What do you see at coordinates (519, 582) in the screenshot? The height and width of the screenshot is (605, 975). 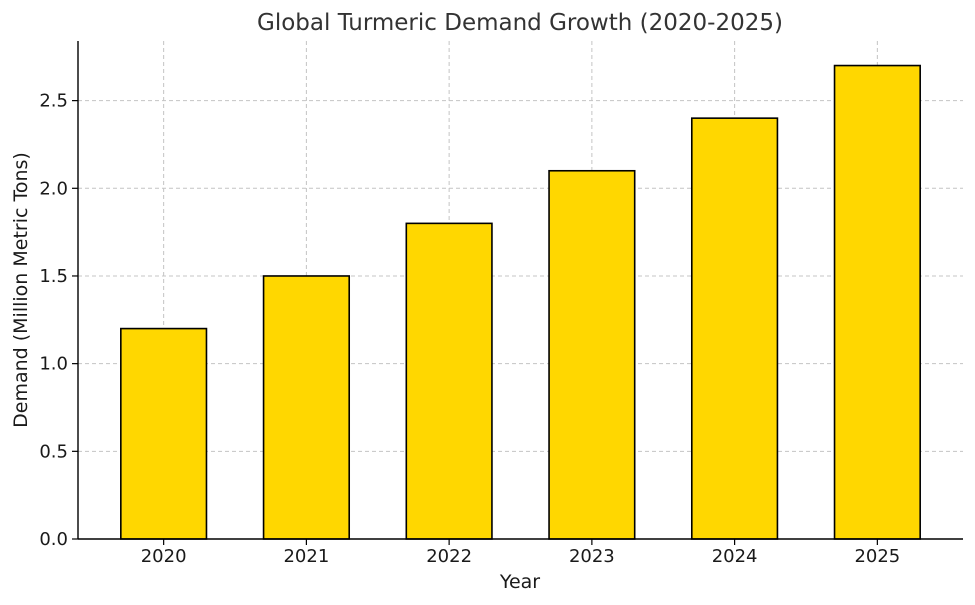 I see `x-axis-label: Year` at bounding box center [519, 582].